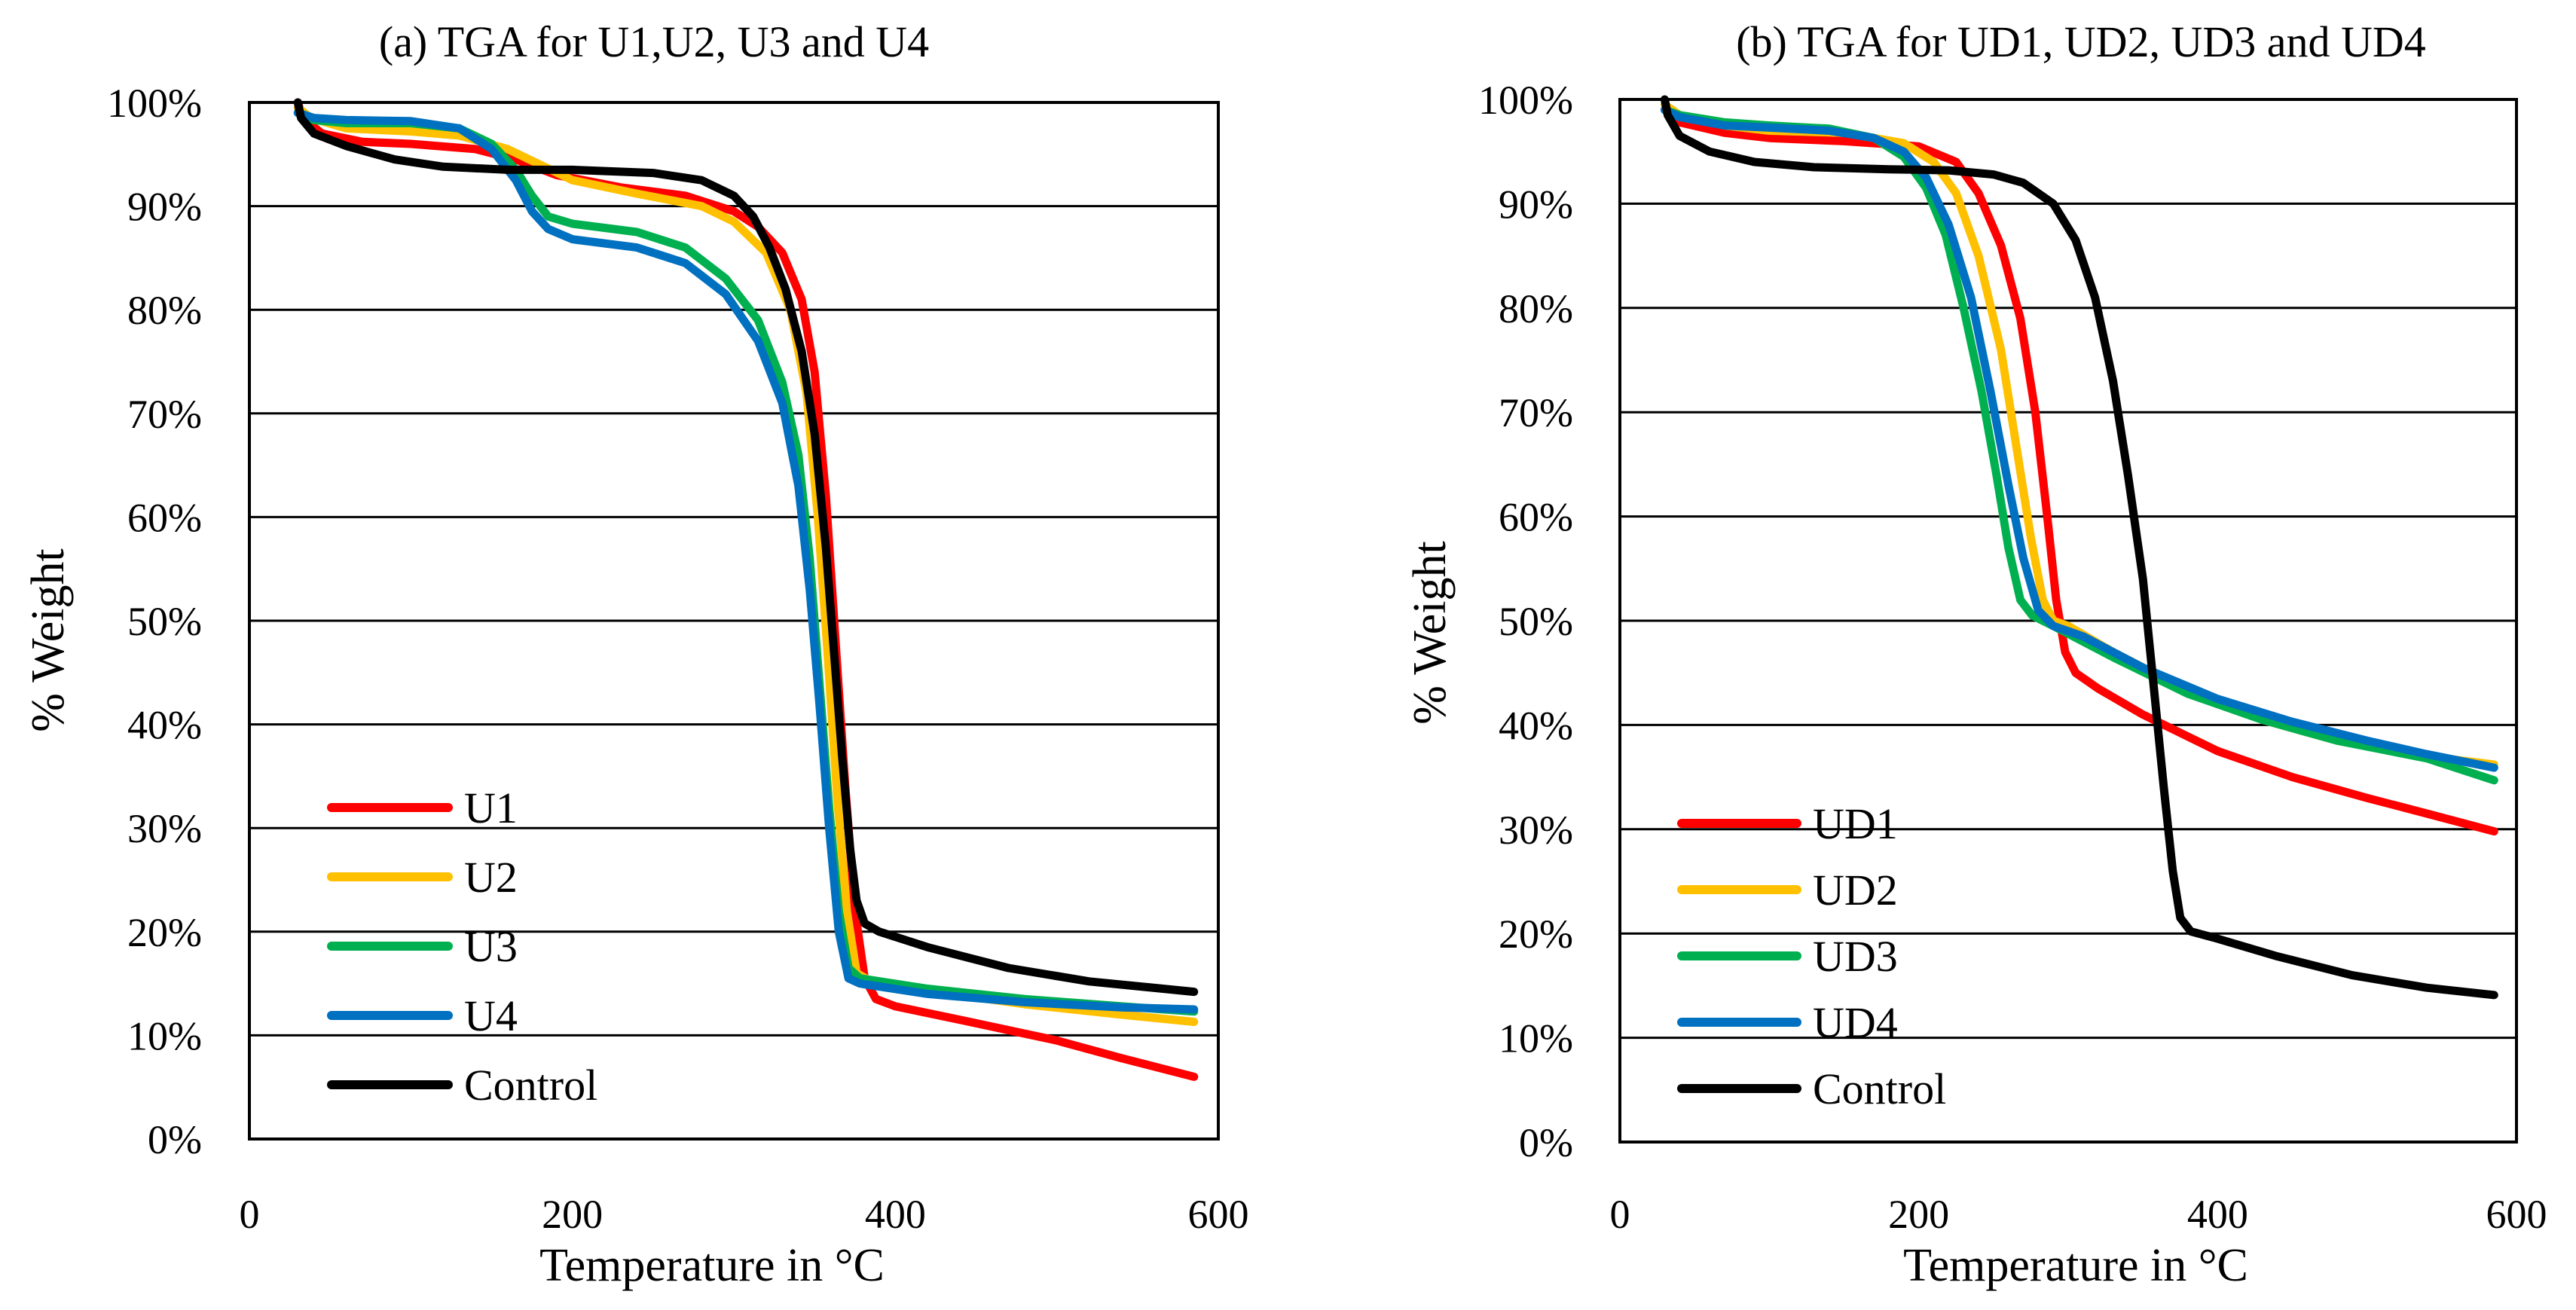 The height and width of the screenshot is (1310, 2576). Describe the element at coordinates (2516, 1214) in the screenshot. I see `chart-b-x-tick-label: 600` at that location.